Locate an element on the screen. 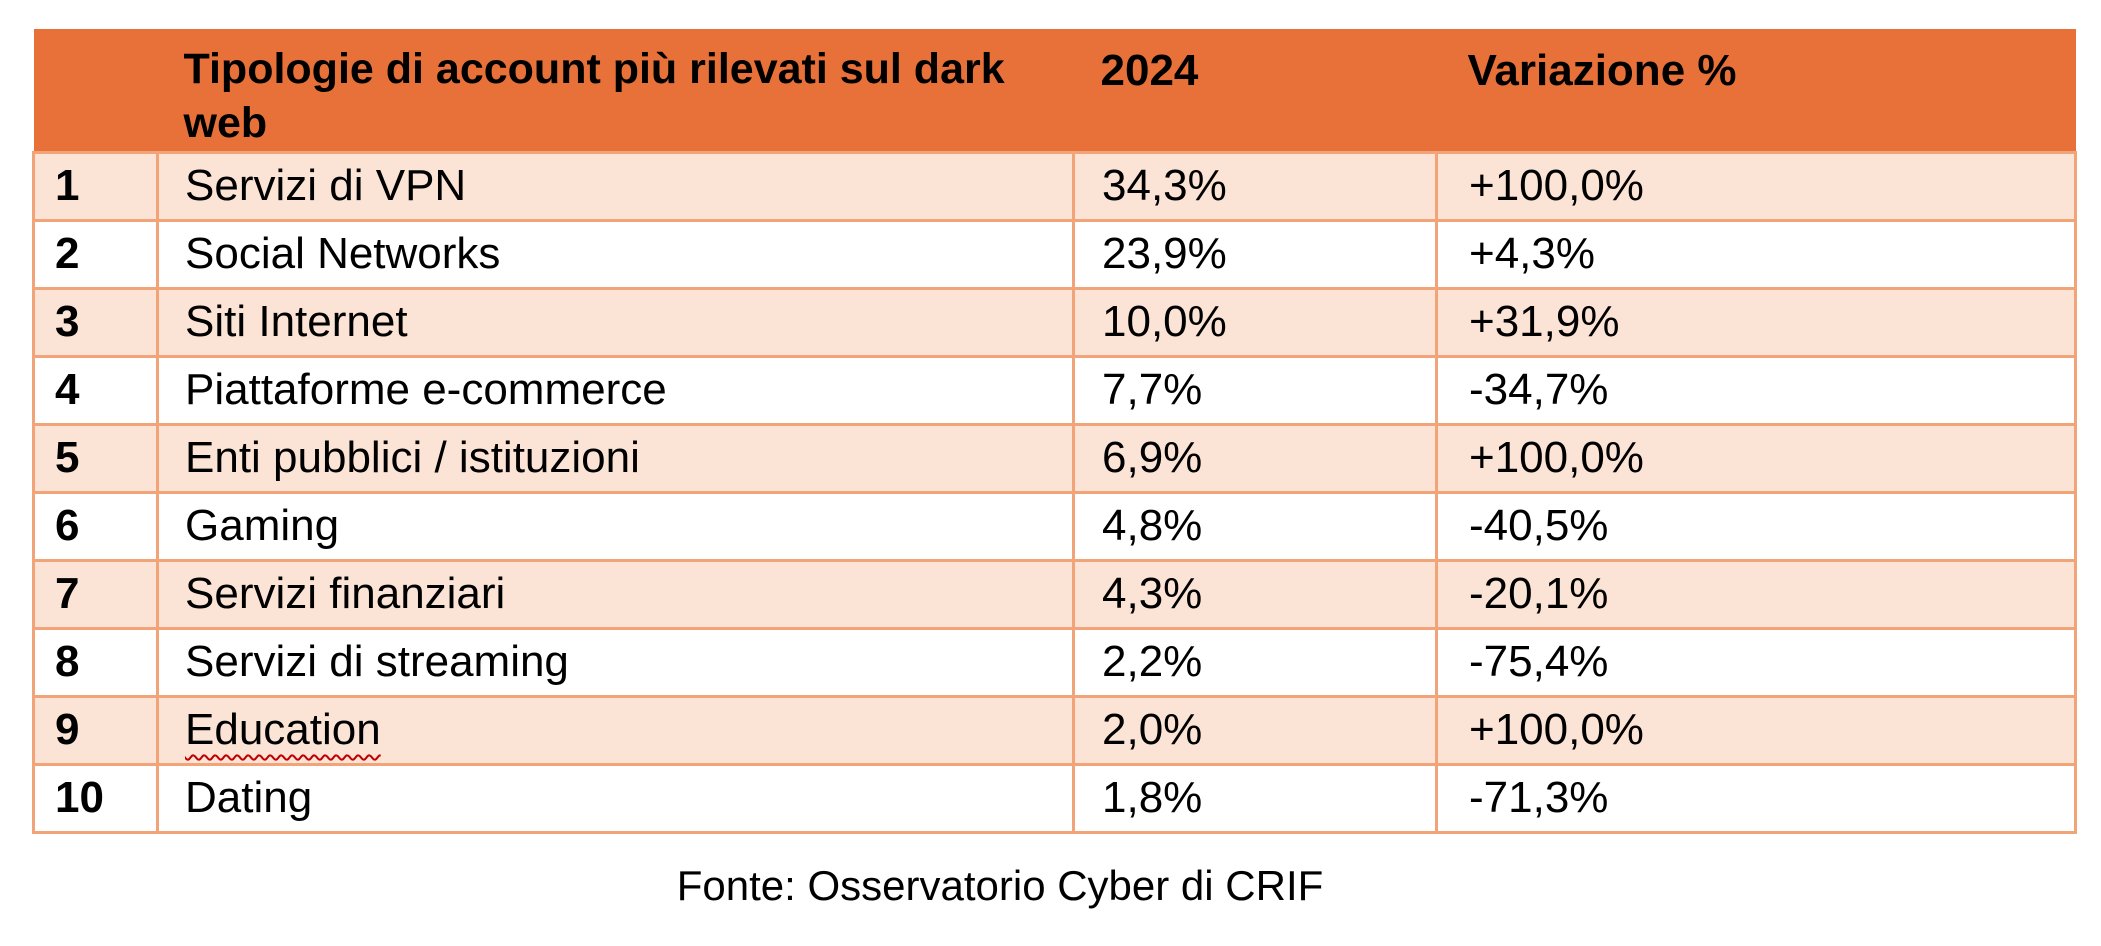 The image size is (2101, 946). variation-cell: -34,7% is located at coordinates (1756, 390).